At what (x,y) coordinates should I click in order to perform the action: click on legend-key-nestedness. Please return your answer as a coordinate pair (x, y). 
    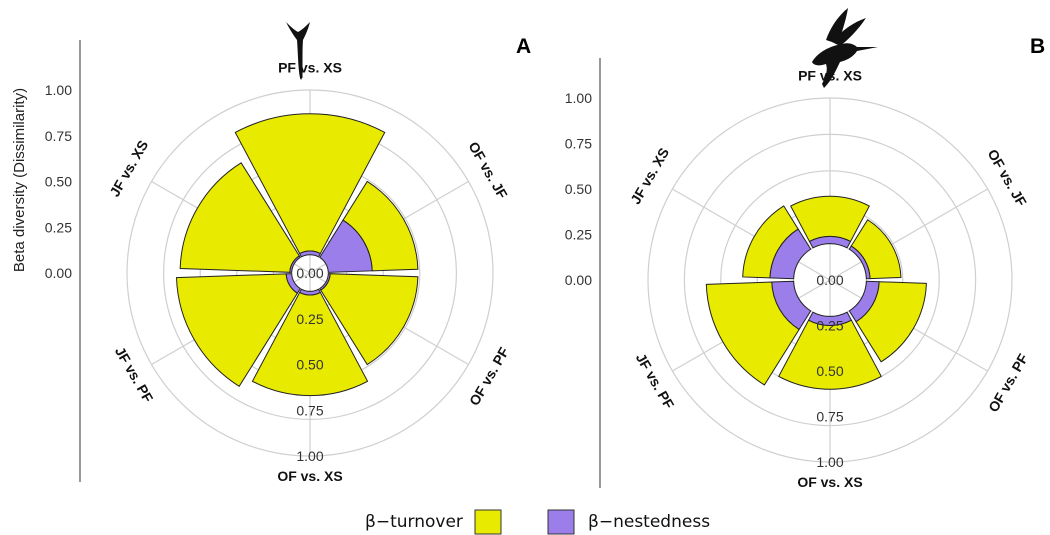
    Looking at the image, I should click on (561, 522).